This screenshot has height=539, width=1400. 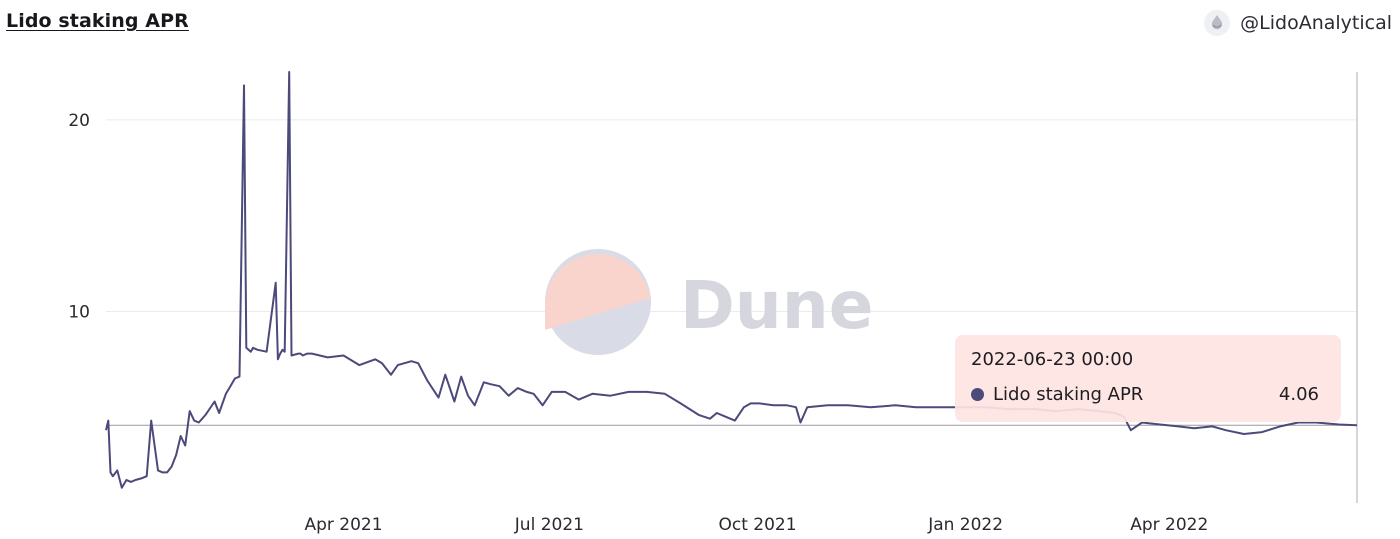 I want to click on watermark-text: Dune, so click(x=777, y=305).